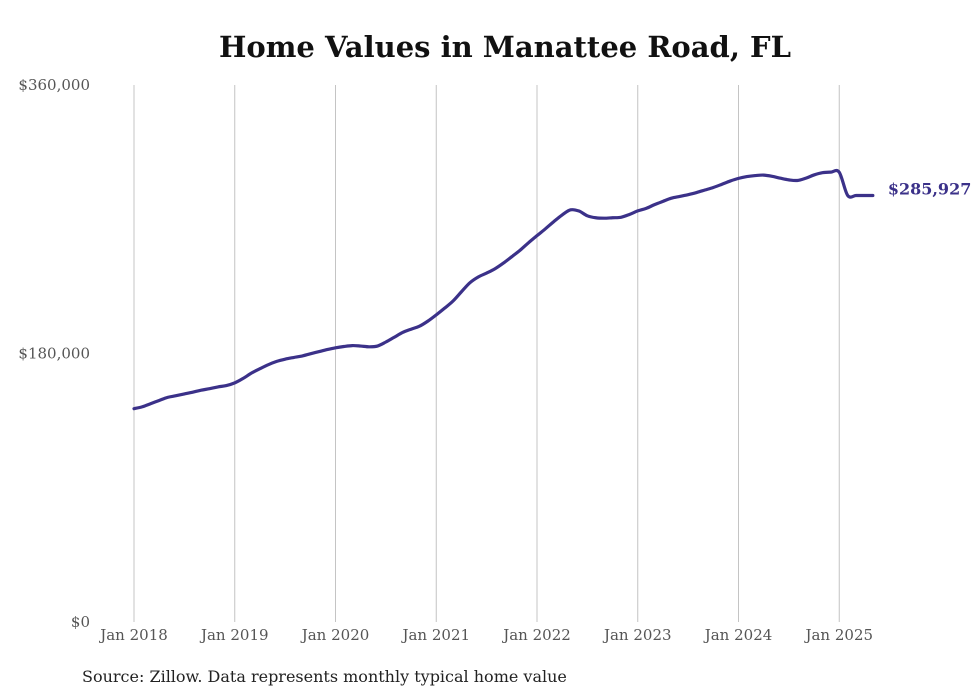 The width and height of the screenshot is (980, 699). What do you see at coordinates (80, 622) in the screenshot?
I see `y-tick-label: $0` at bounding box center [80, 622].